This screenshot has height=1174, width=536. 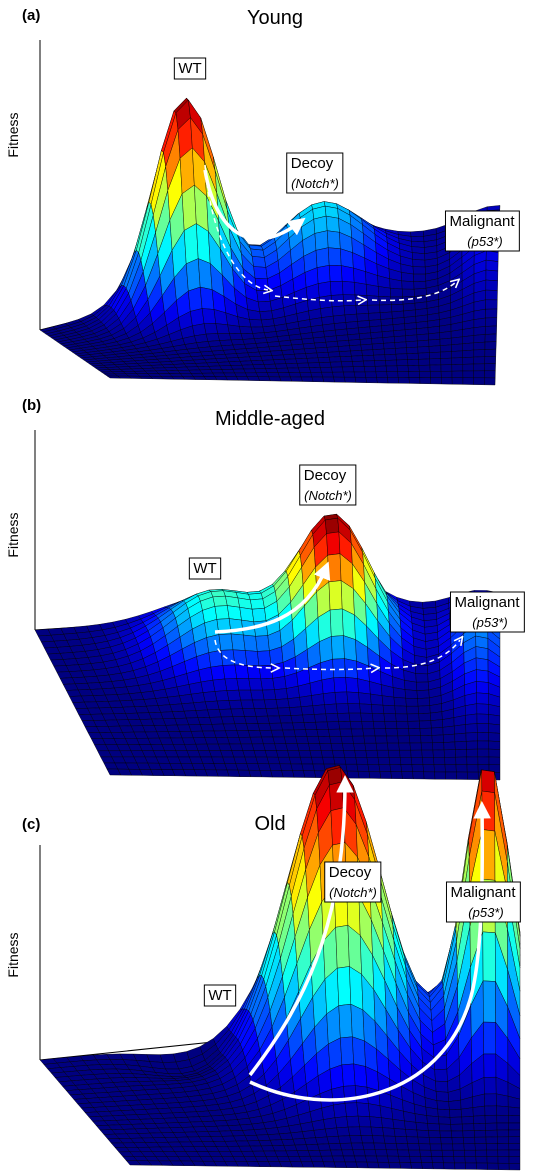 What do you see at coordinates (483, 902) in the screenshot?
I see `label-box: Malignant (p53*)` at bounding box center [483, 902].